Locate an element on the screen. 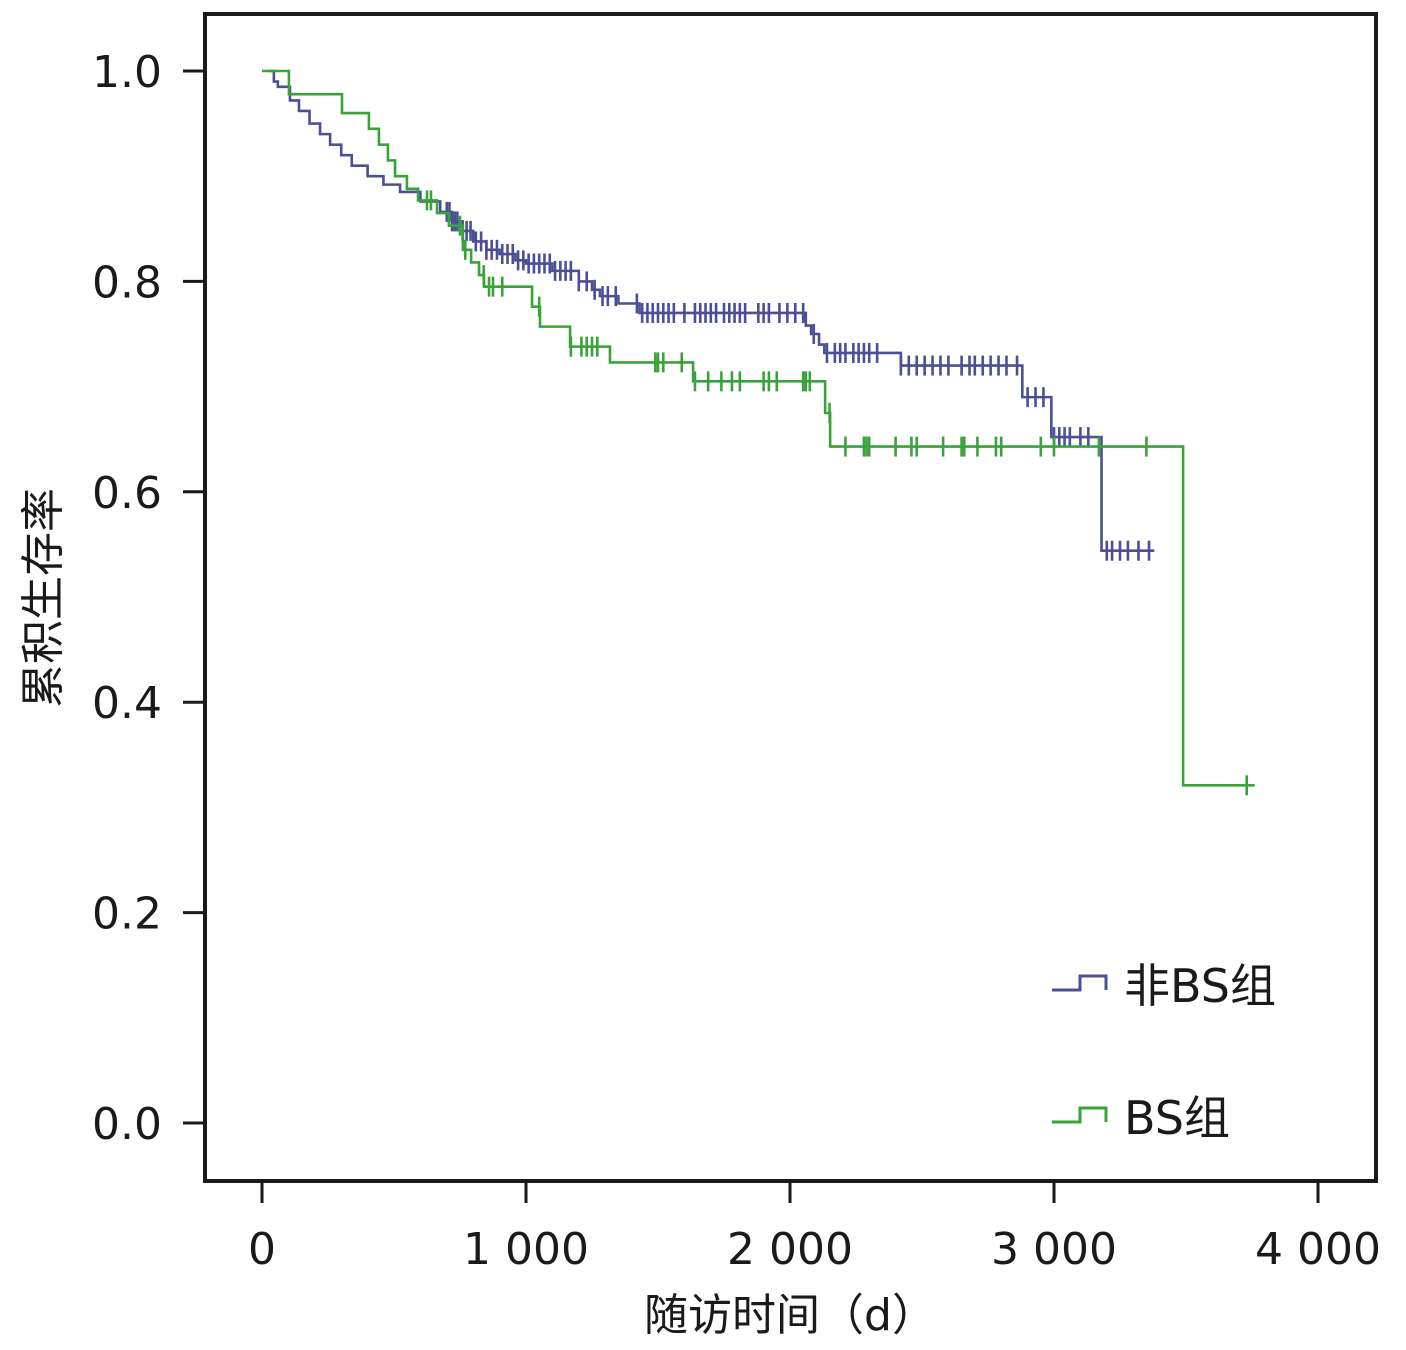 The width and height of the screenshot is (1406, 1350). x-tick-label: 0 is located at coordinates (262, 1249).